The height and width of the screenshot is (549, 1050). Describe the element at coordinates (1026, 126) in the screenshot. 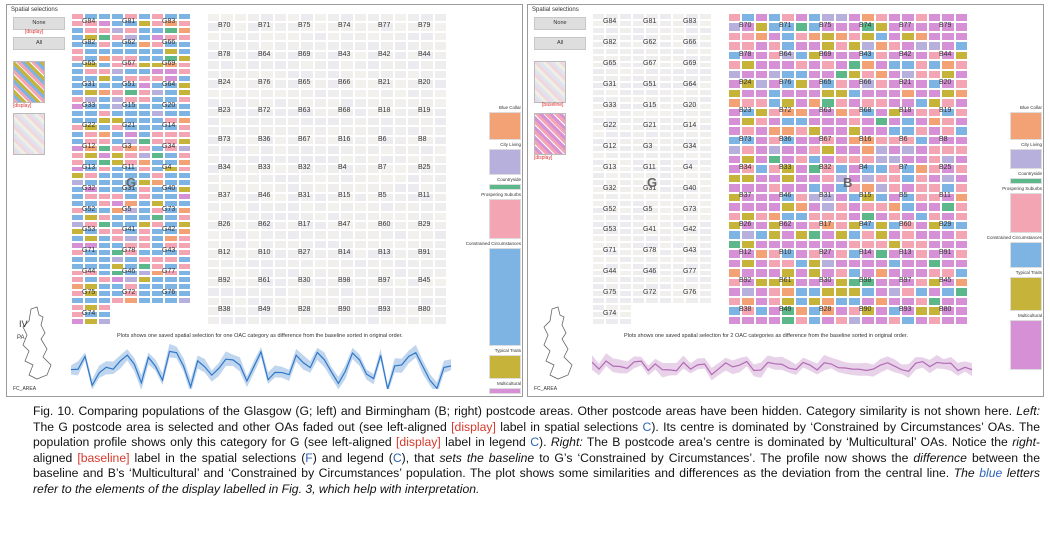

I see `legend-bar` at that location.